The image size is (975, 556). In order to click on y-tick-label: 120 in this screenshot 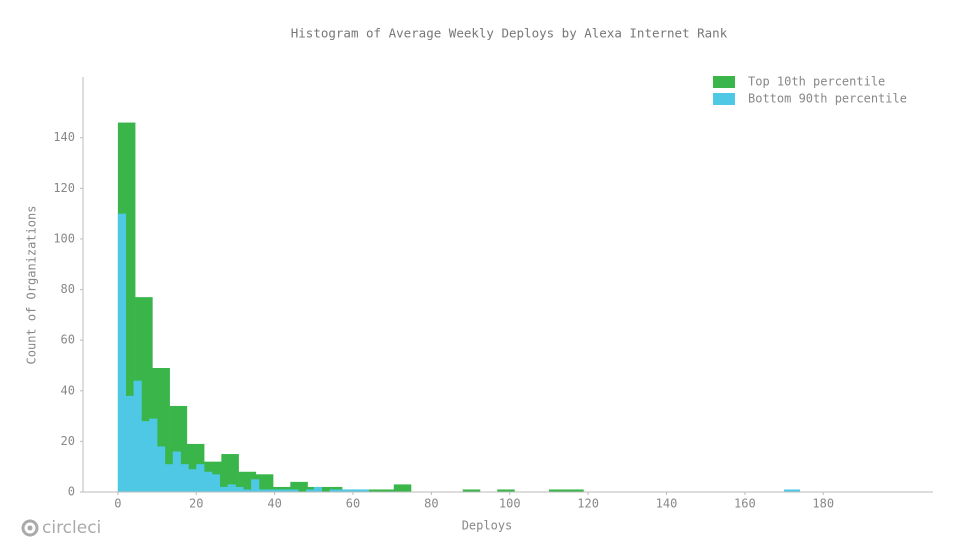, I will do `click(64, 188)`.